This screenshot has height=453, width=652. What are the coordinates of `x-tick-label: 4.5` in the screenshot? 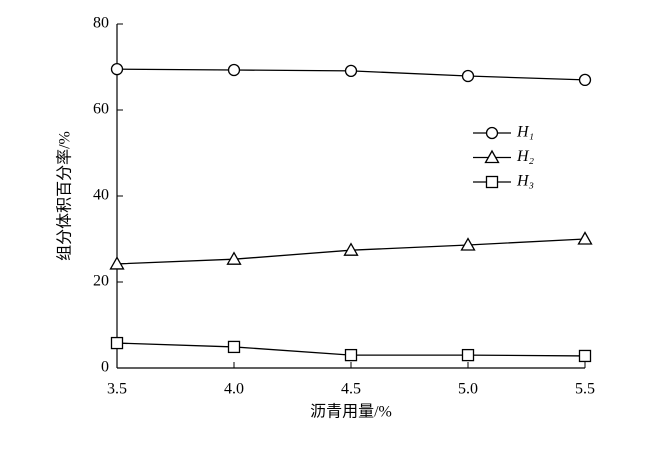 It's located at (351, 389).